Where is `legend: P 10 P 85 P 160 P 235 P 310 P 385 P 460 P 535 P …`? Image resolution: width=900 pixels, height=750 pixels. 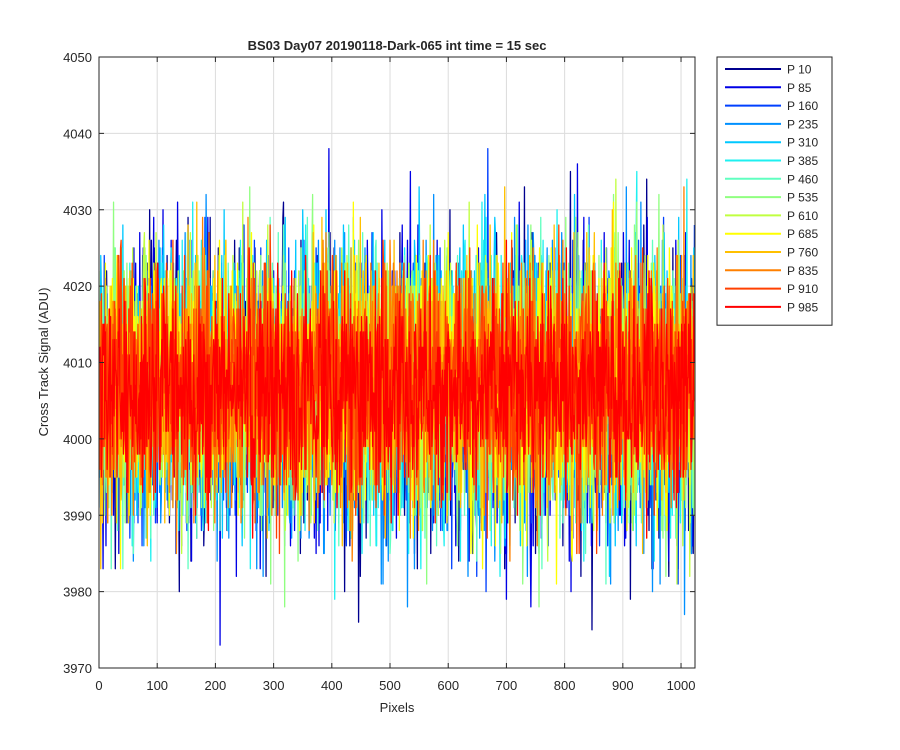 legend: P 10 P 85 P 160 P 235 P 310 P 385 P 460 P 535 P … is located at coordinates (774, 191).